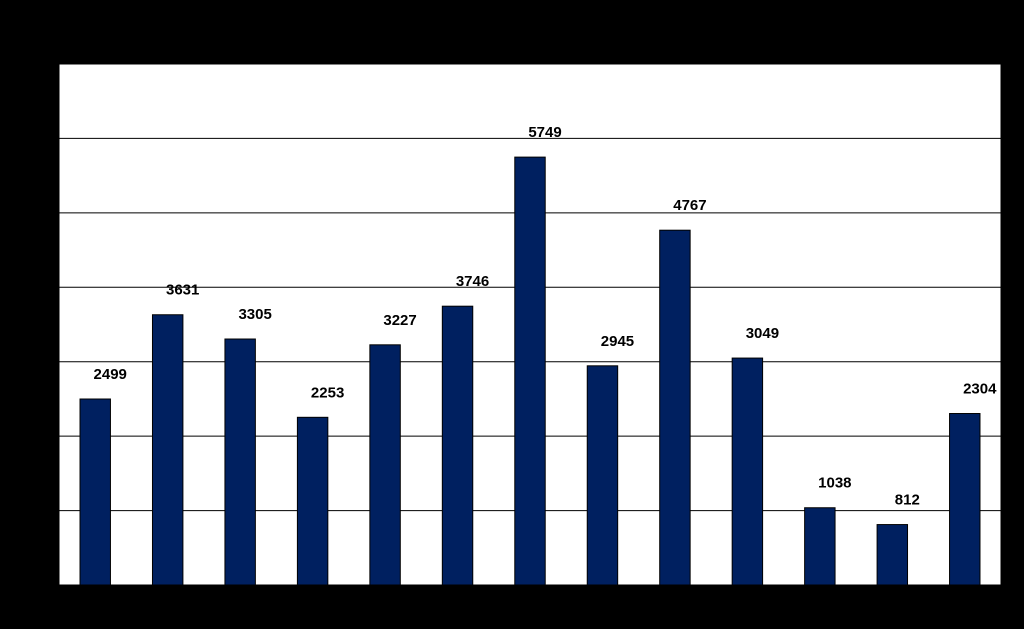  Describe the element at coordinates (34, 361) in the screenshot. I see `y-tick-label: 3000` at that location.